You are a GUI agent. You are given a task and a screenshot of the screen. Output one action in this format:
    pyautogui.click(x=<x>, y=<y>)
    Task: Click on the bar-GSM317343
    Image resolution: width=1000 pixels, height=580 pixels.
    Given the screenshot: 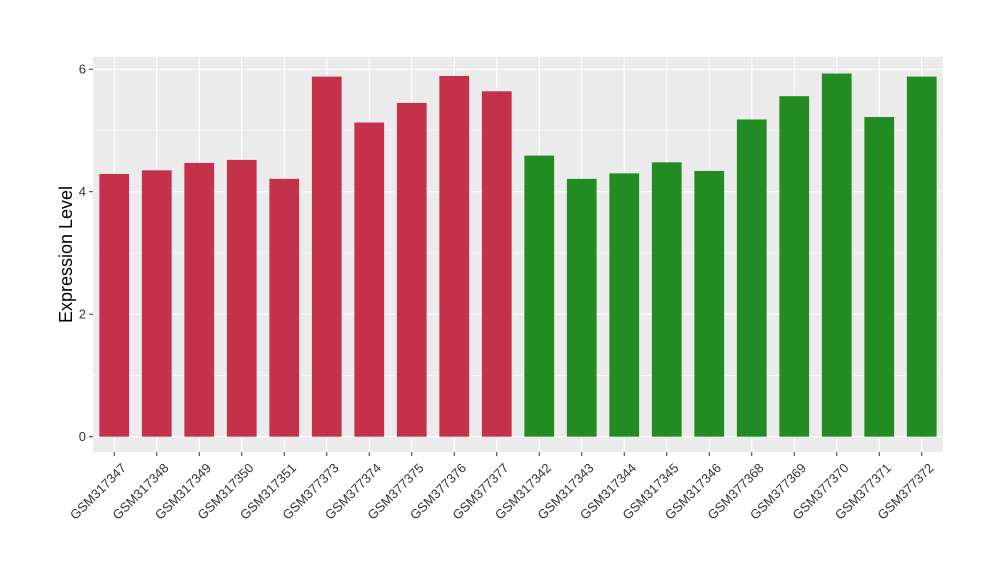 What is the action you would take?
    pyautogui.click(x=581, y=307)
    